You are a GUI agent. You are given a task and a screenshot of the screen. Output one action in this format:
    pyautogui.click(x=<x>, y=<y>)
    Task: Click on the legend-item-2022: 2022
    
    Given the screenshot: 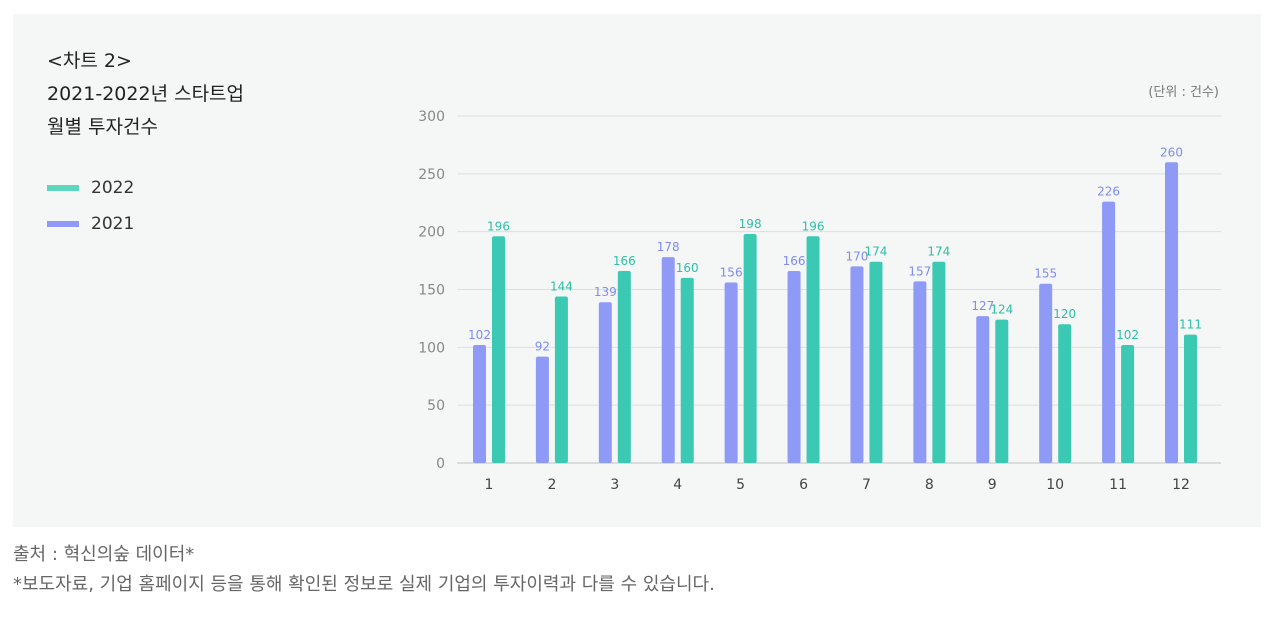 What is the action you would take?
    pyautogui.click(x=90, y=188)
    